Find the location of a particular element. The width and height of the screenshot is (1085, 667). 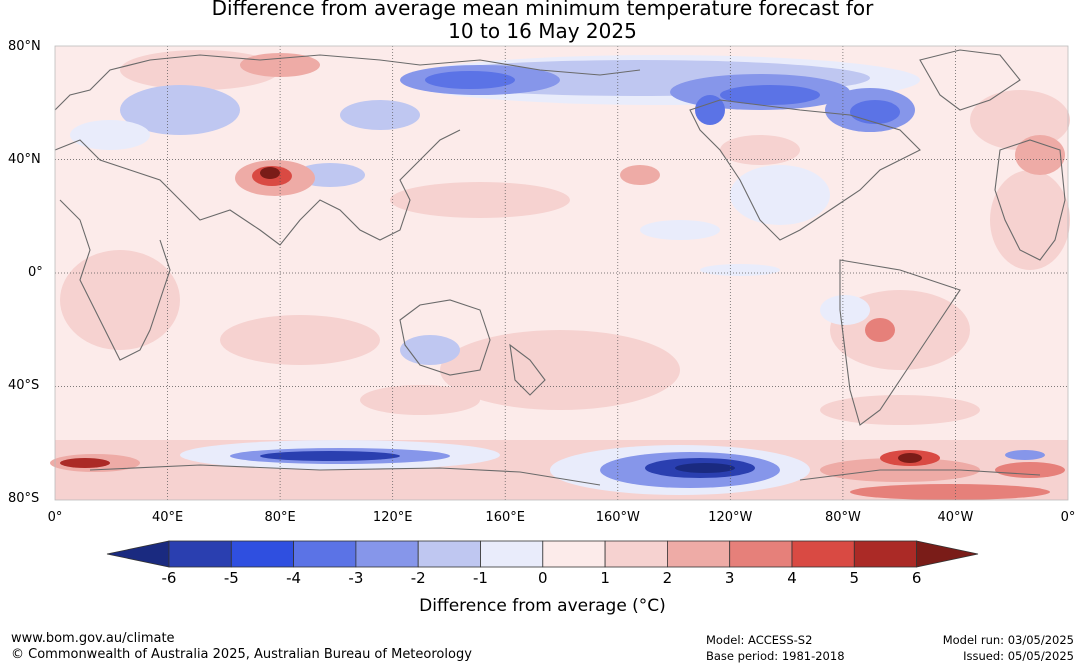

title-line-2: 10 to 16 May 2025 is located at coordinates (542, 31).